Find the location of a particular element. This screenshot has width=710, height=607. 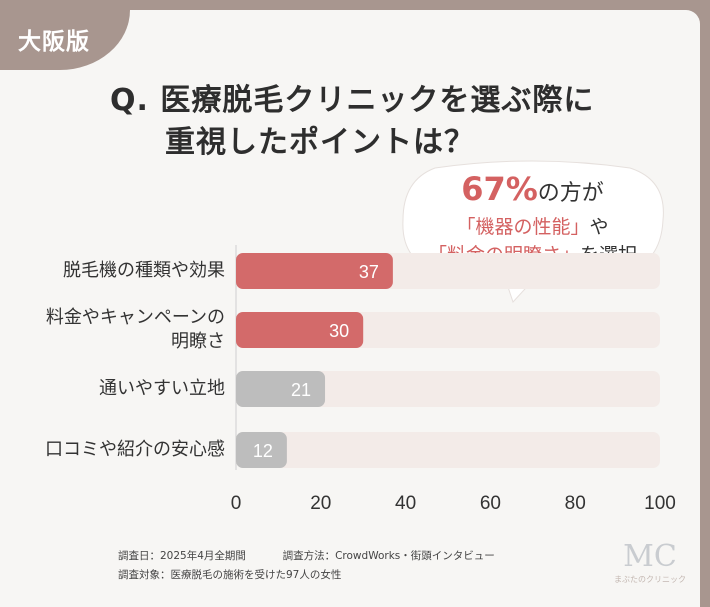

survey-method: 調査方法：CrowdWorks・街頭インタビュー is located at coordinates (388, 556).